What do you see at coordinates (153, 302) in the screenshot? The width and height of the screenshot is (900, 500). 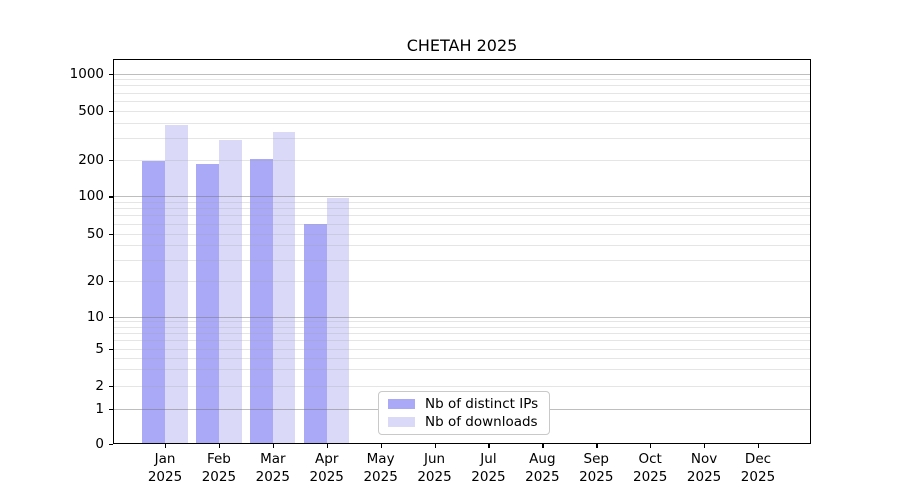 I see `bar-distinct-ips-jan` at bounding box center [153, 302].